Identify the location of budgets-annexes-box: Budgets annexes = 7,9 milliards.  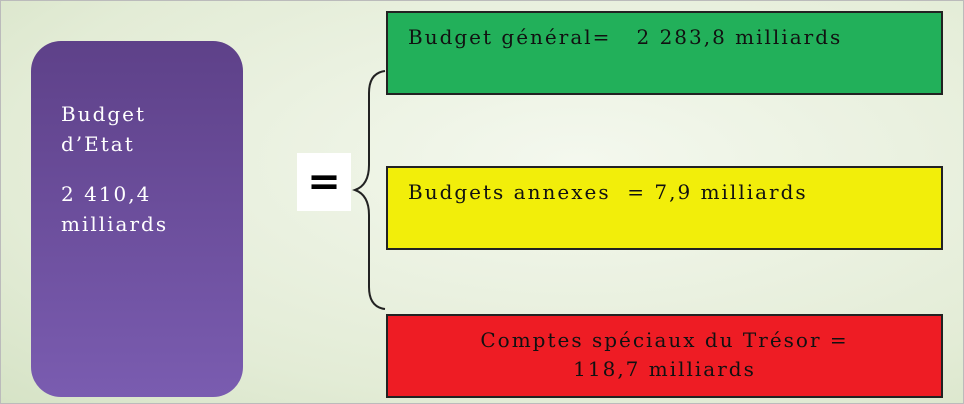
(664, 208).